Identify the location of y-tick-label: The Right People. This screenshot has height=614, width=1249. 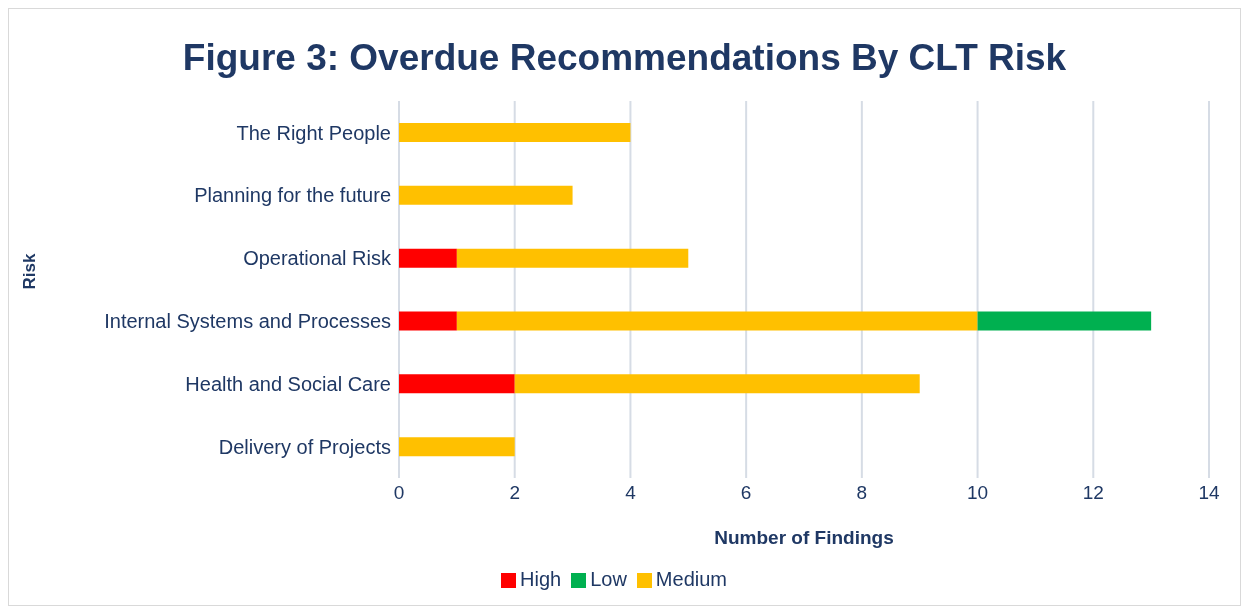
(313, 132).